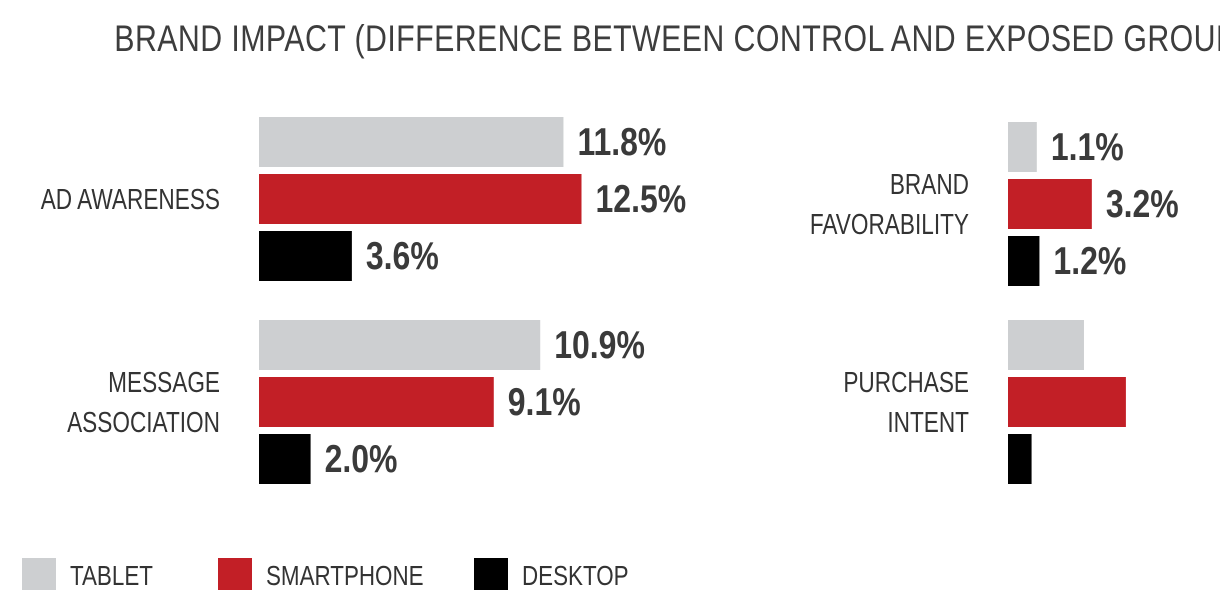 The width and height of the screenshot is (1220, 609). What do you see at coordinates (1089, 261) in the screenshot?
I see `value-label: 1.2%` at bounding box center [1089, 261].